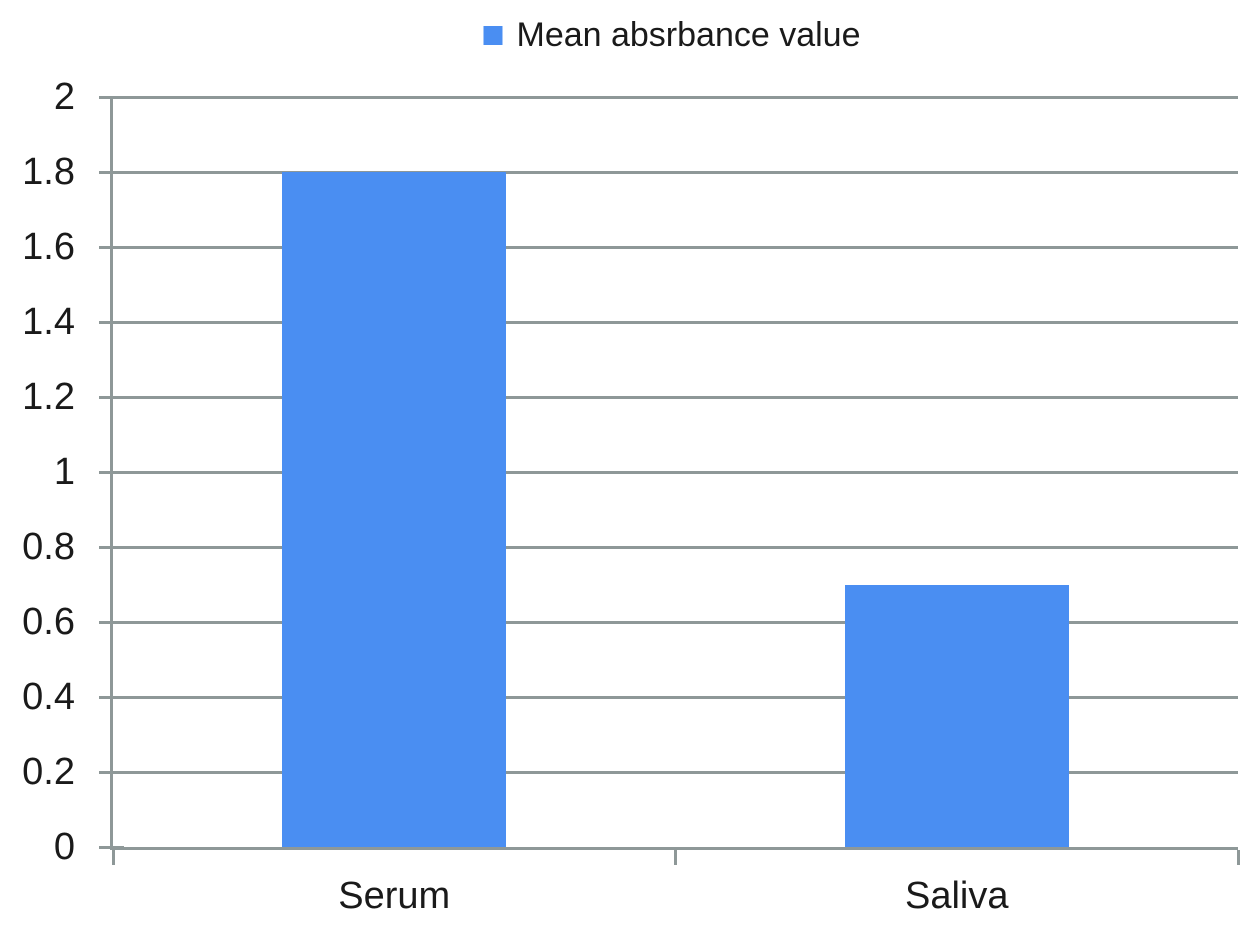 The width and height of the screenshot is (1260, 937). I want to click on legend-label: Mean absrbance value, so click(688, 35).